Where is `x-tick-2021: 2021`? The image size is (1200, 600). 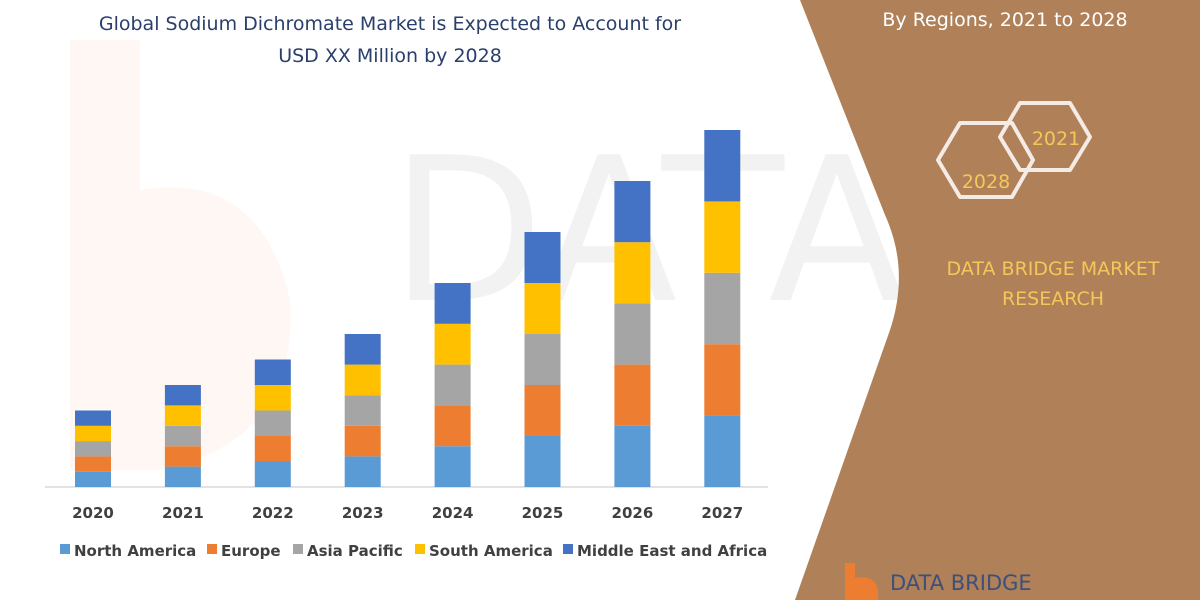 x-tick-2021: 2021 is located at coordinates (183, 513).